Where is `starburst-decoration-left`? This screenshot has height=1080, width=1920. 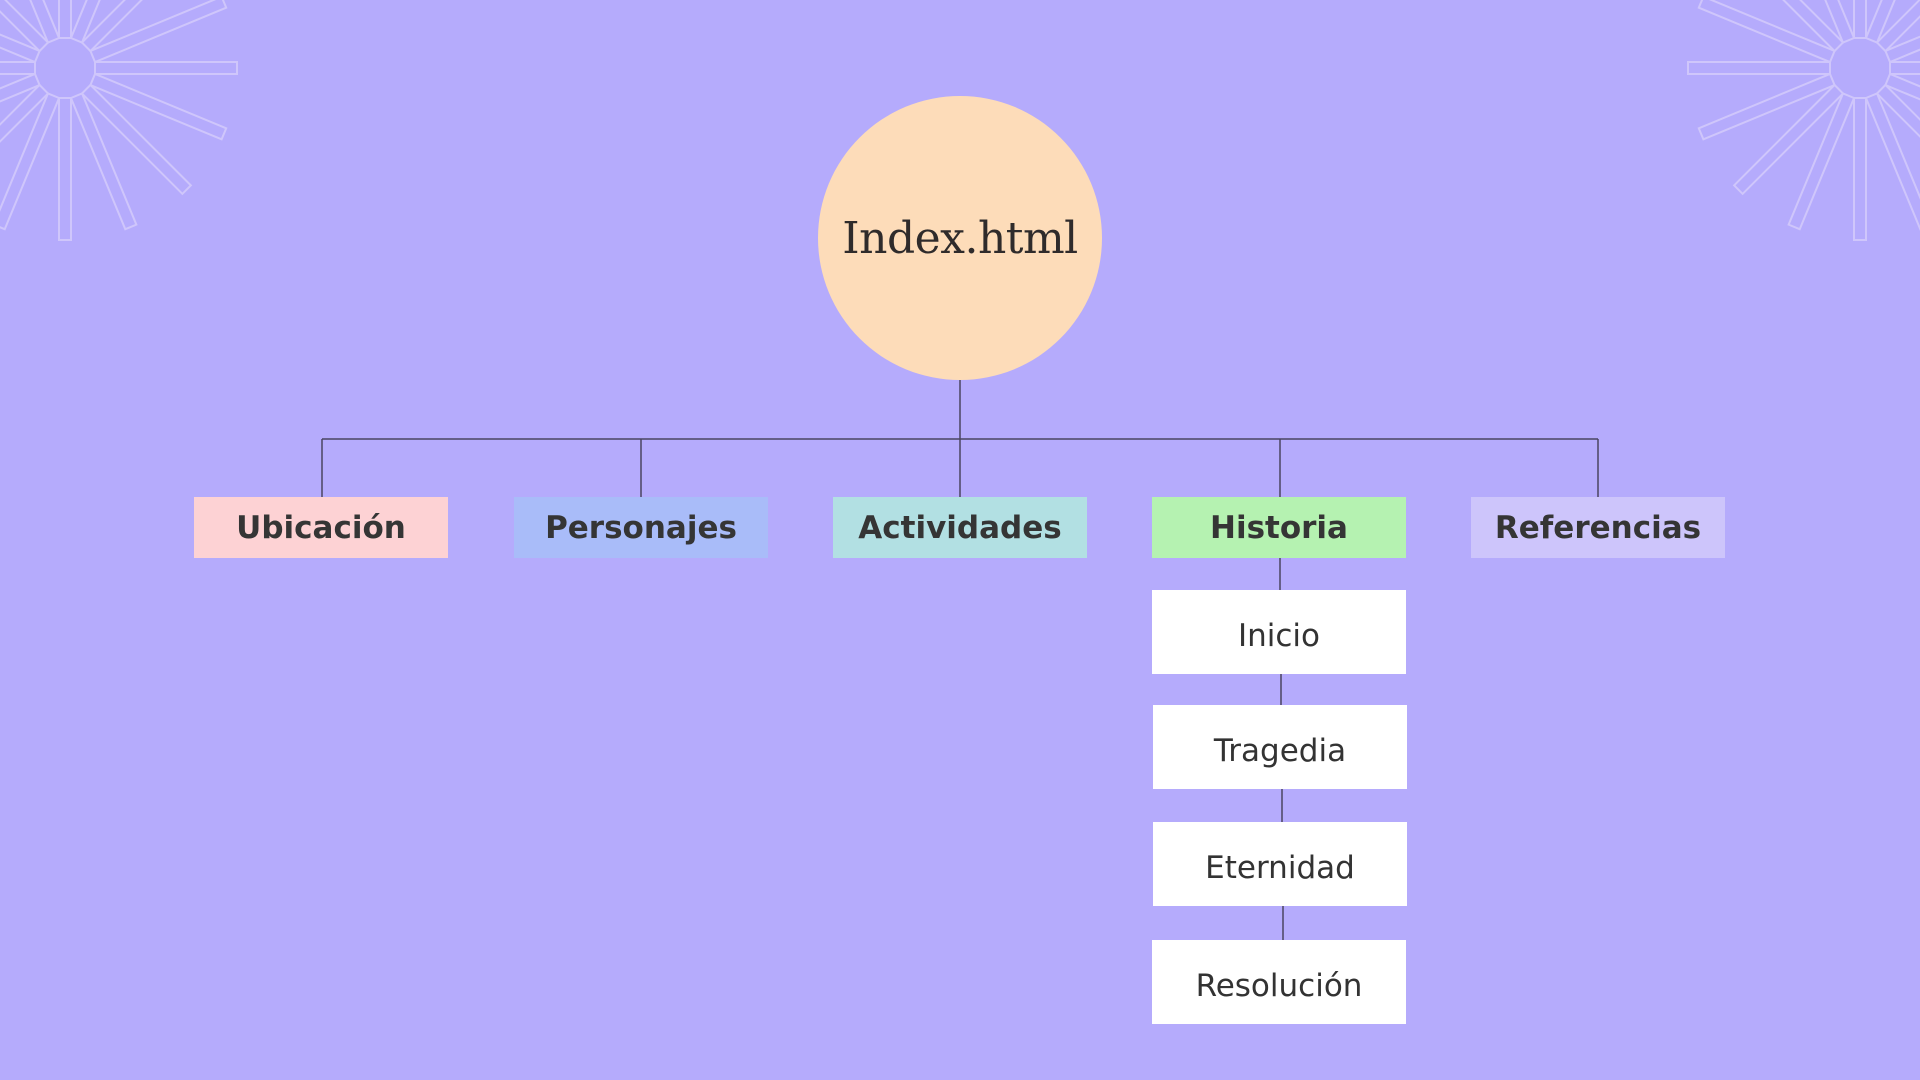 starburst-decoration-left is located at coordinates (119, 120).